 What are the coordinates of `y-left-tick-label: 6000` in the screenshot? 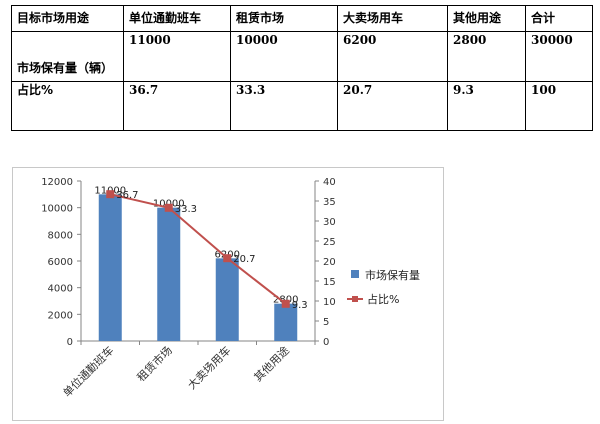 It's located at (60, 262).